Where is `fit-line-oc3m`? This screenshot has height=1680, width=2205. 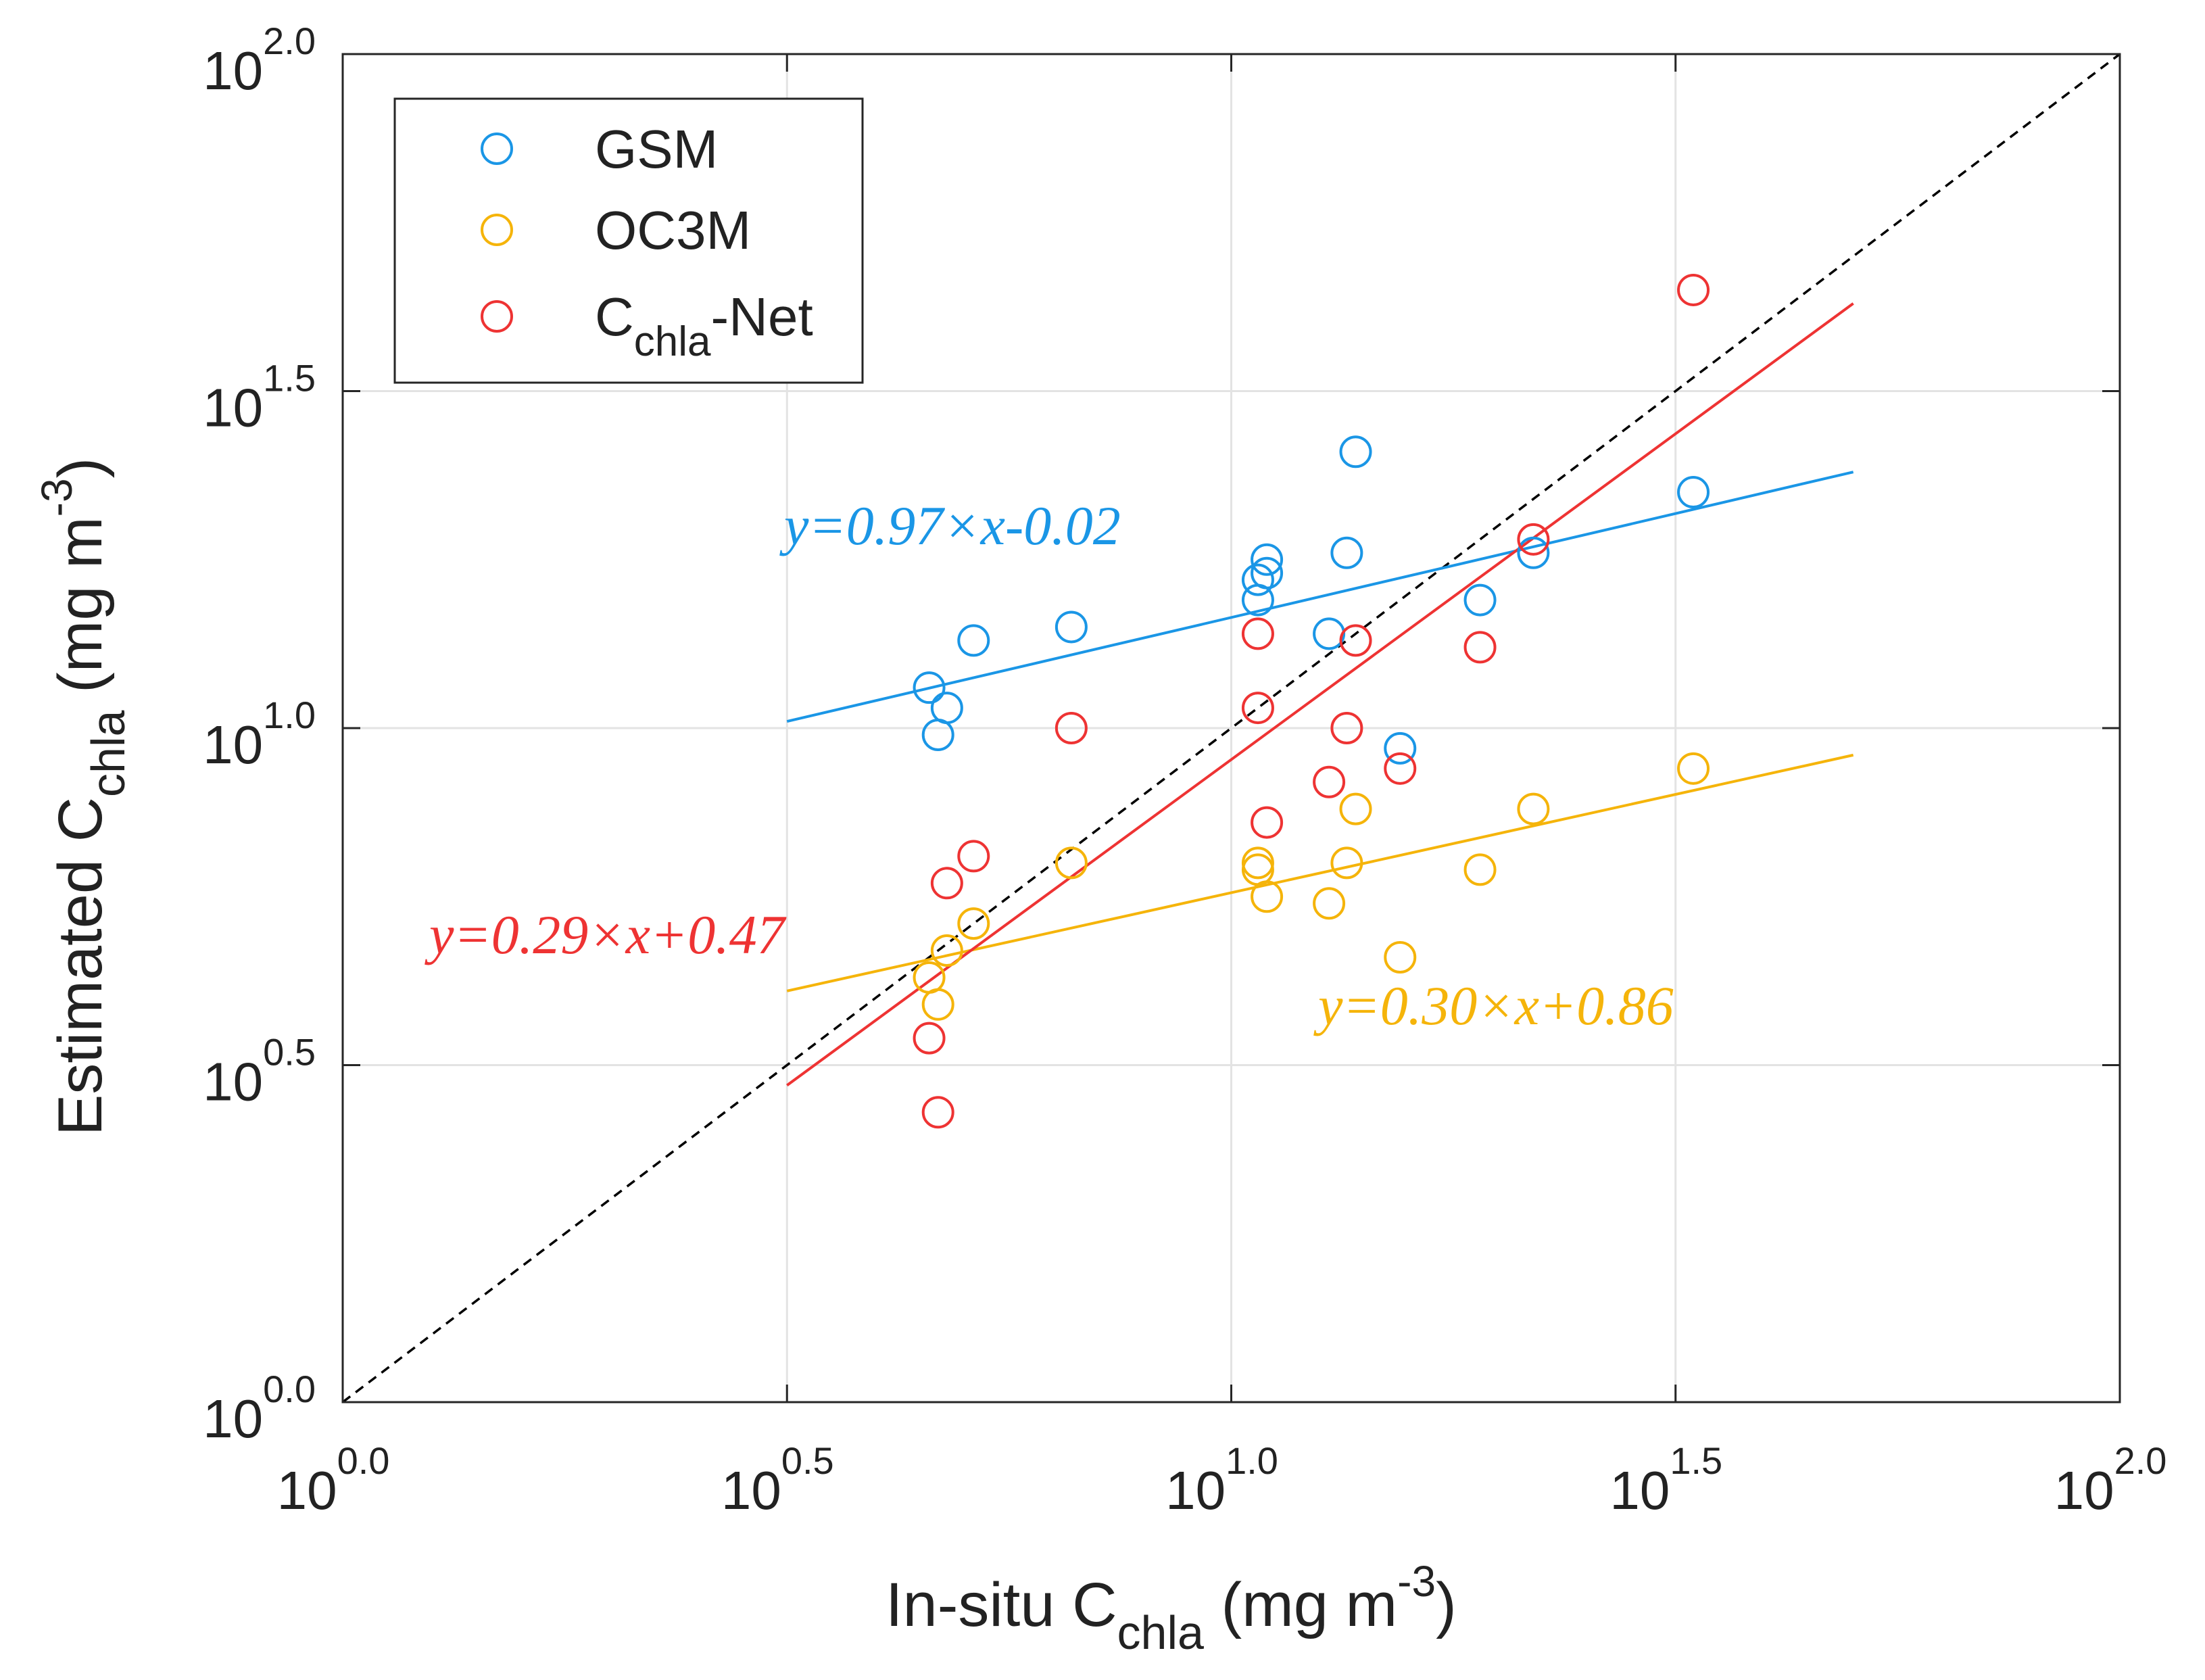
fit-line-oc3m is located at coordinates (1320, 872).